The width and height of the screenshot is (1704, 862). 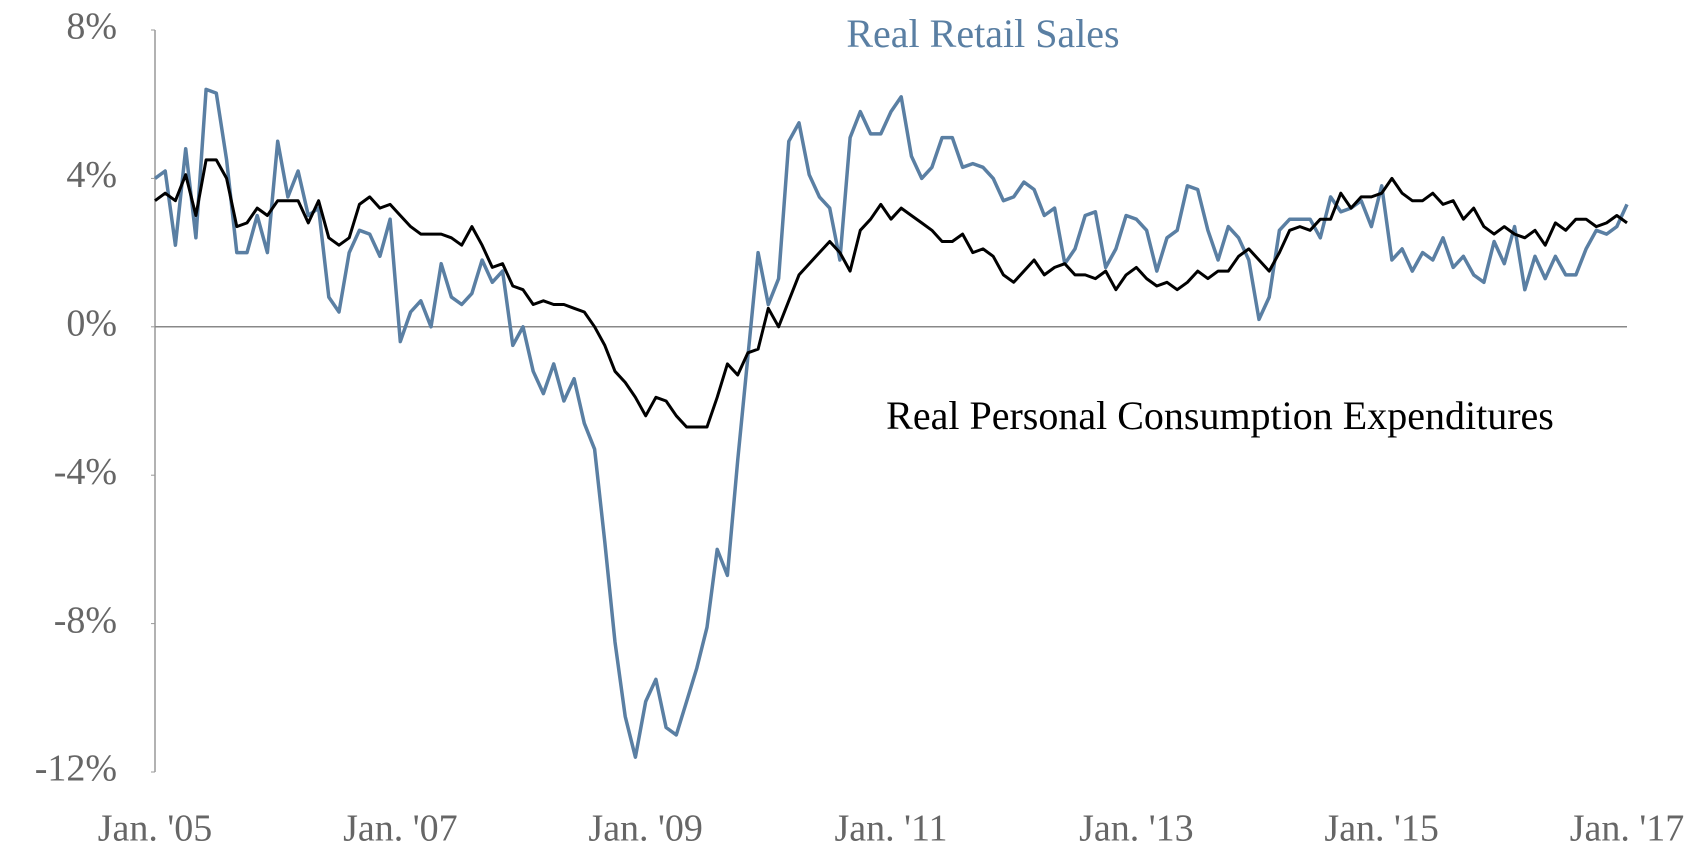 What do you see at coordinates (1627, 829) in the screenshot?
I see `x-tick-label: Jan. '17` at bounding box center [1627, 829].